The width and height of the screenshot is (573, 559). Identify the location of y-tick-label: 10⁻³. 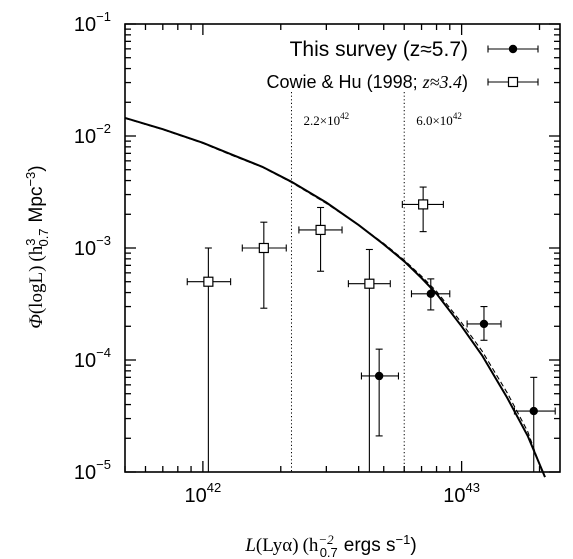
(92, 246).